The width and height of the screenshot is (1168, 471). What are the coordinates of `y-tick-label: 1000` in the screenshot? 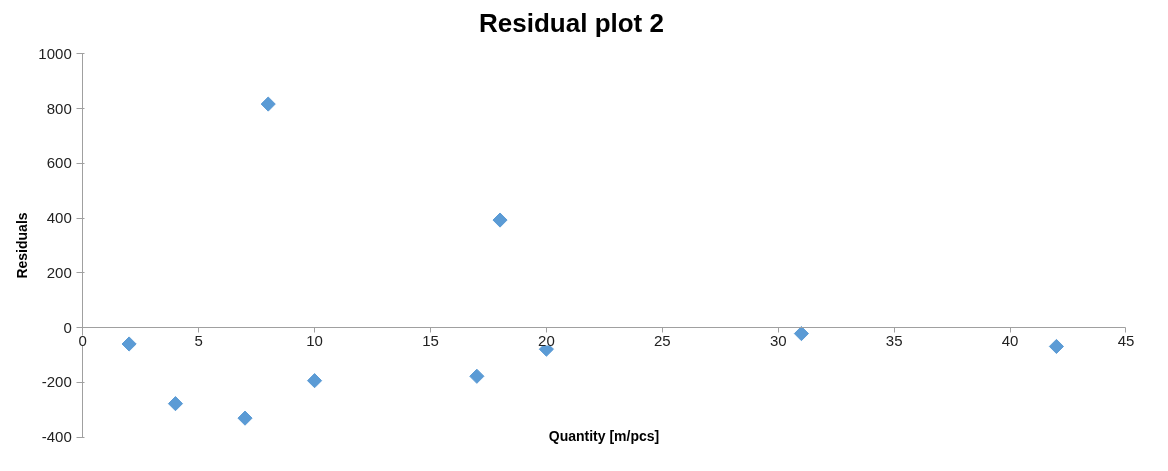 It's located at (55, 53).